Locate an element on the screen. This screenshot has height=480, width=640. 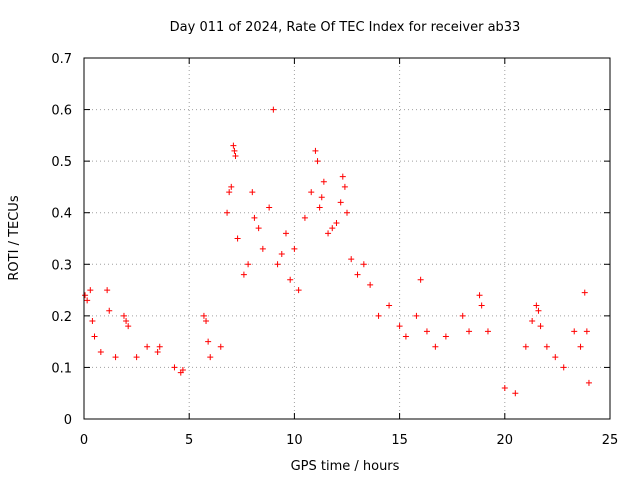
y-tick-label: 0.1 is located at coordinates (61, 368).